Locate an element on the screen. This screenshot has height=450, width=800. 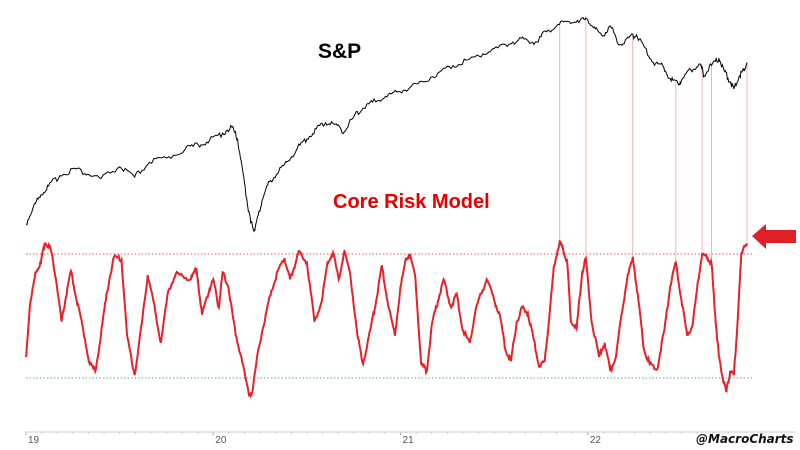
x-tick-label-21: 21 is located at coordinates (409, 440).